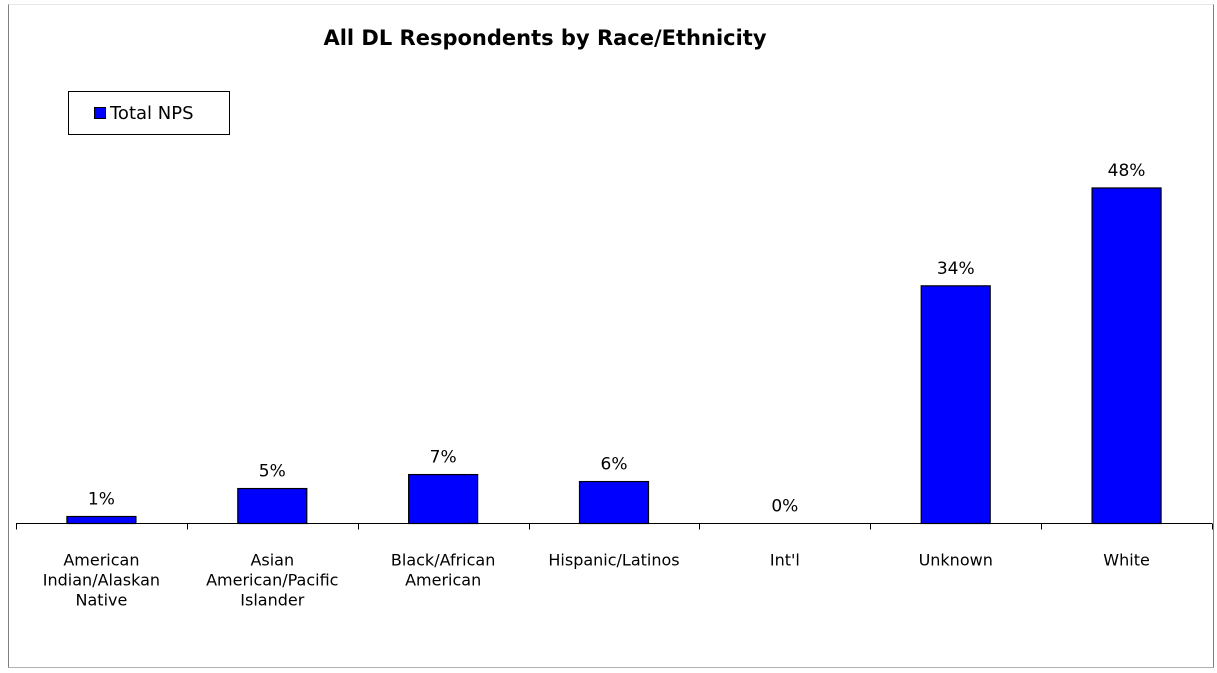  What do you see at coordinates (101, 580) in the screenshot?
I see `category-label: American Indian/Alaskan Native` at bounding box center [101, 580].